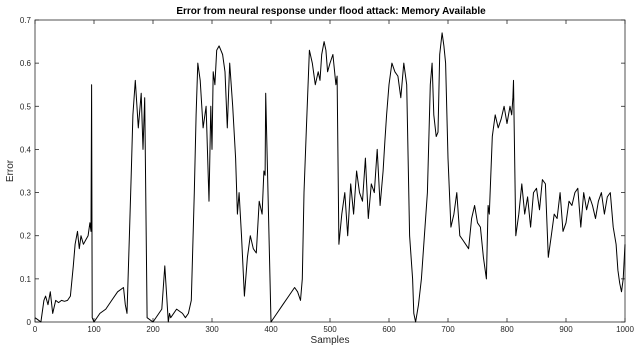  What do you see at coordinates (26, 149) in the screenshot?
I see `y-tick-label: 0.4` at bounding box center [26, 149].